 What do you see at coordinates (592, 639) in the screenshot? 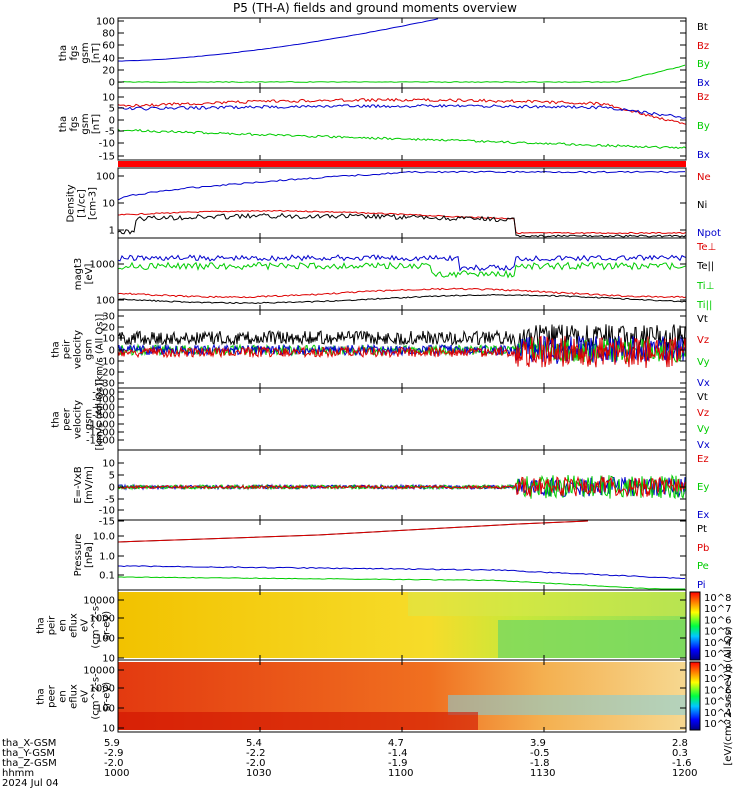
I see `ion-spectrogram-low-energy` at bounding box center [592, 639].